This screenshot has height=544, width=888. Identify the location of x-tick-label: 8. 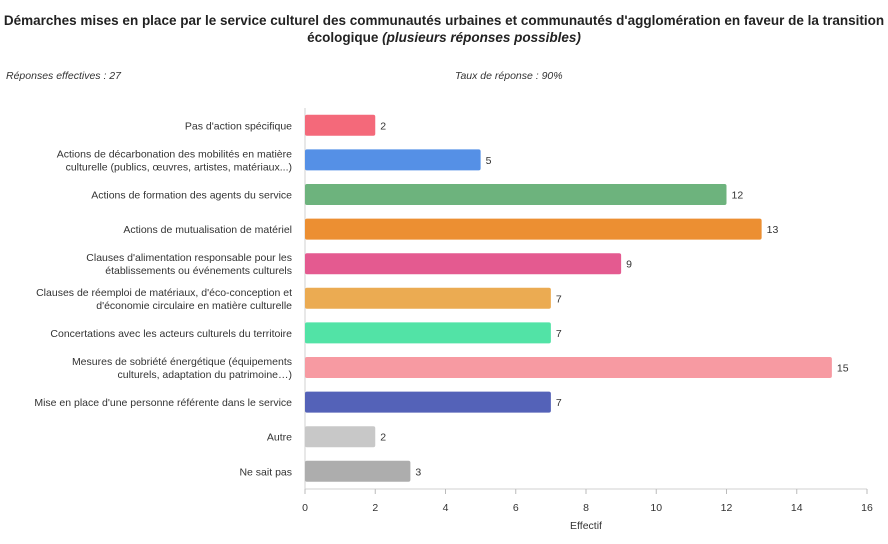
(586, 508).